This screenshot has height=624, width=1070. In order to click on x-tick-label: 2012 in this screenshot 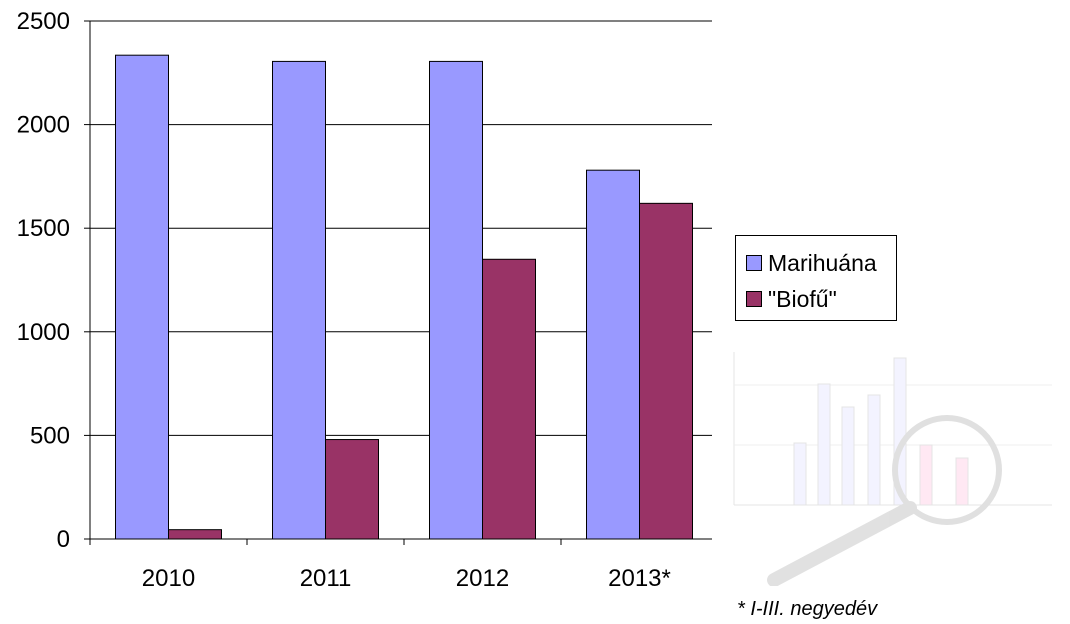, I will do `click(482, 578)`.